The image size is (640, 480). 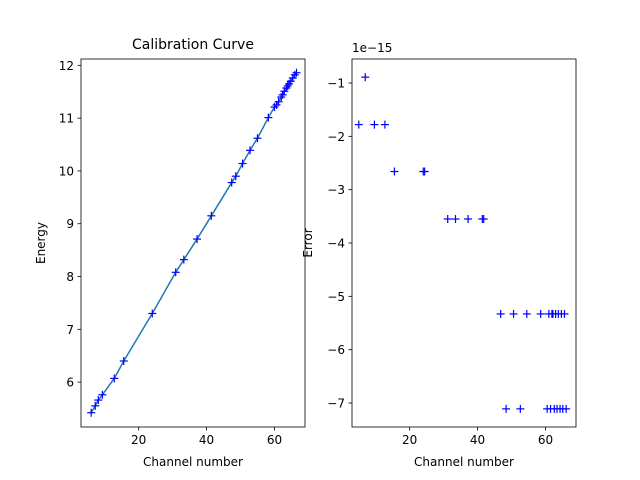 What do you see at coordinates (193, 45) in the screenshot?
I see `calibration-title: Calibration Curve` at bounding box center [193, 45].